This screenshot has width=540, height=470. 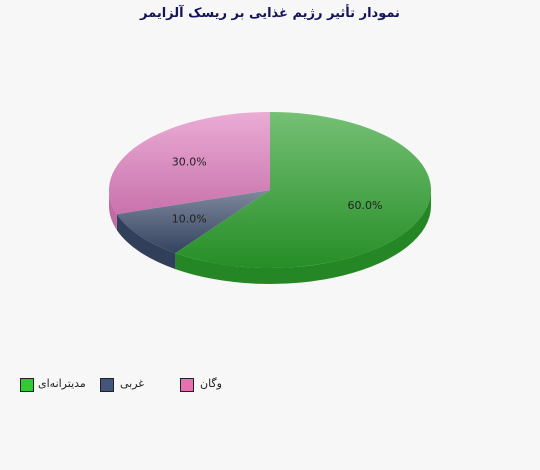 I want to click on slice-label-مدیترانه‌ای: 60.0%, so click(x=364, y=205).